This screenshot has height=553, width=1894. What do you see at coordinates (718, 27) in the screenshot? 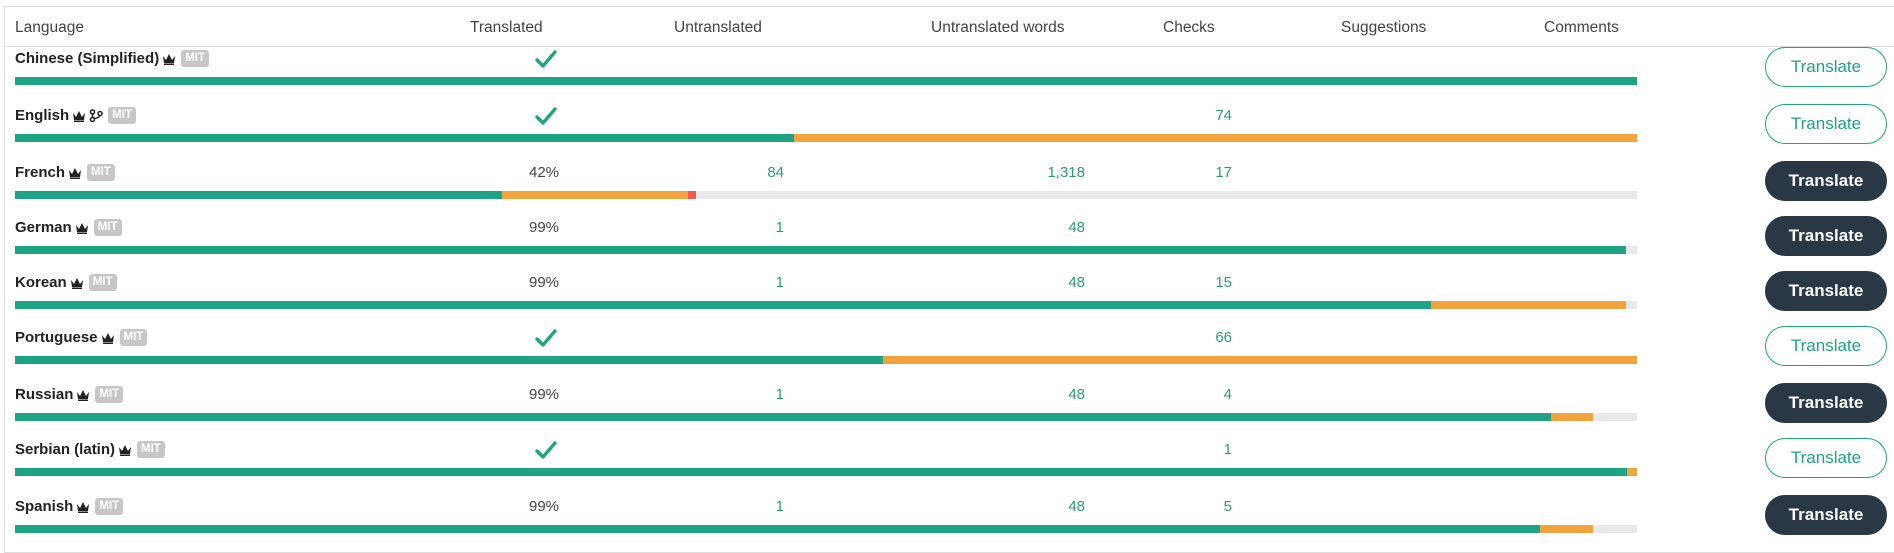
I see `header-untranslated: Untranslated` at bounding box center [718, 27].